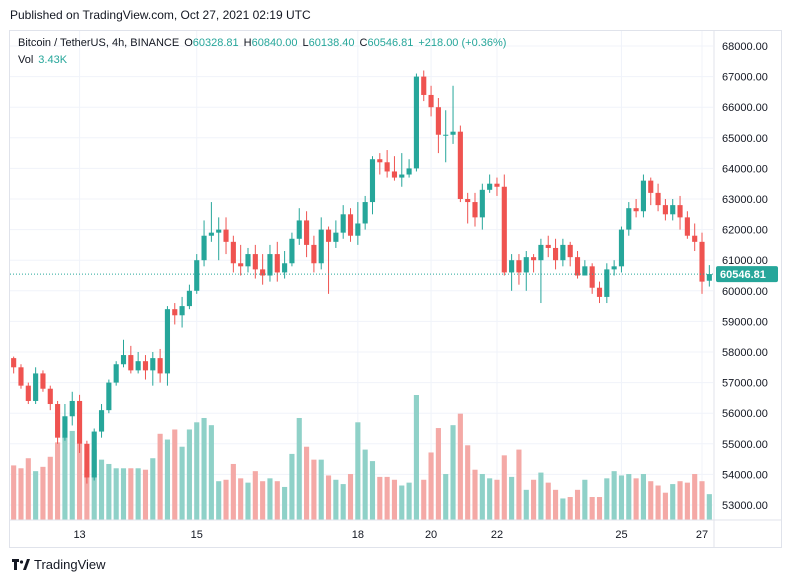  What do you see at coordinates (702, 535) in the screenshot?
I see `x-tick-label: 27` at bounding box center [702, 535].